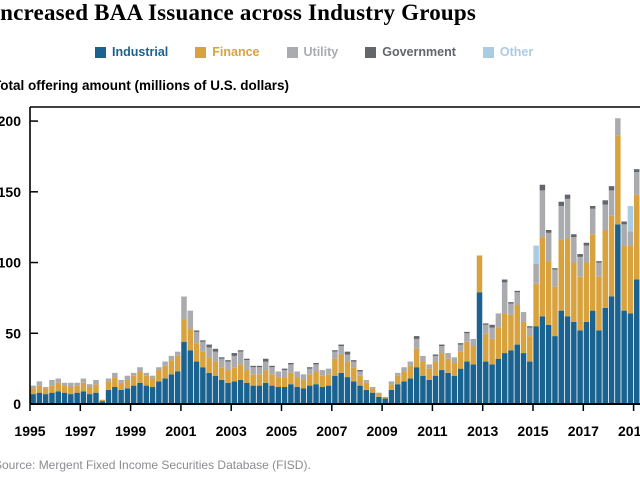 Image resolution: width=640 pixels, height=480 pixels. I want to click on bar-segment-1999Q2-Utility, so click(140, 369).